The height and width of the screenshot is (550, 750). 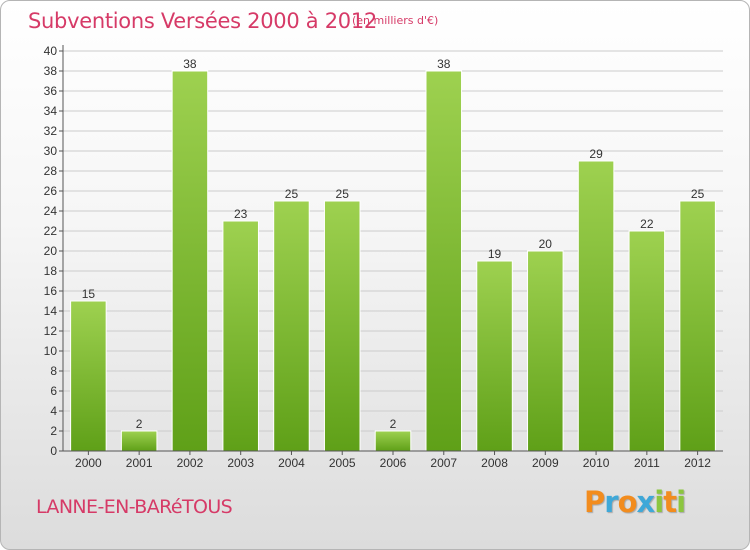 I want to click on y-tick-label: 38, so click(x=51, y=71).